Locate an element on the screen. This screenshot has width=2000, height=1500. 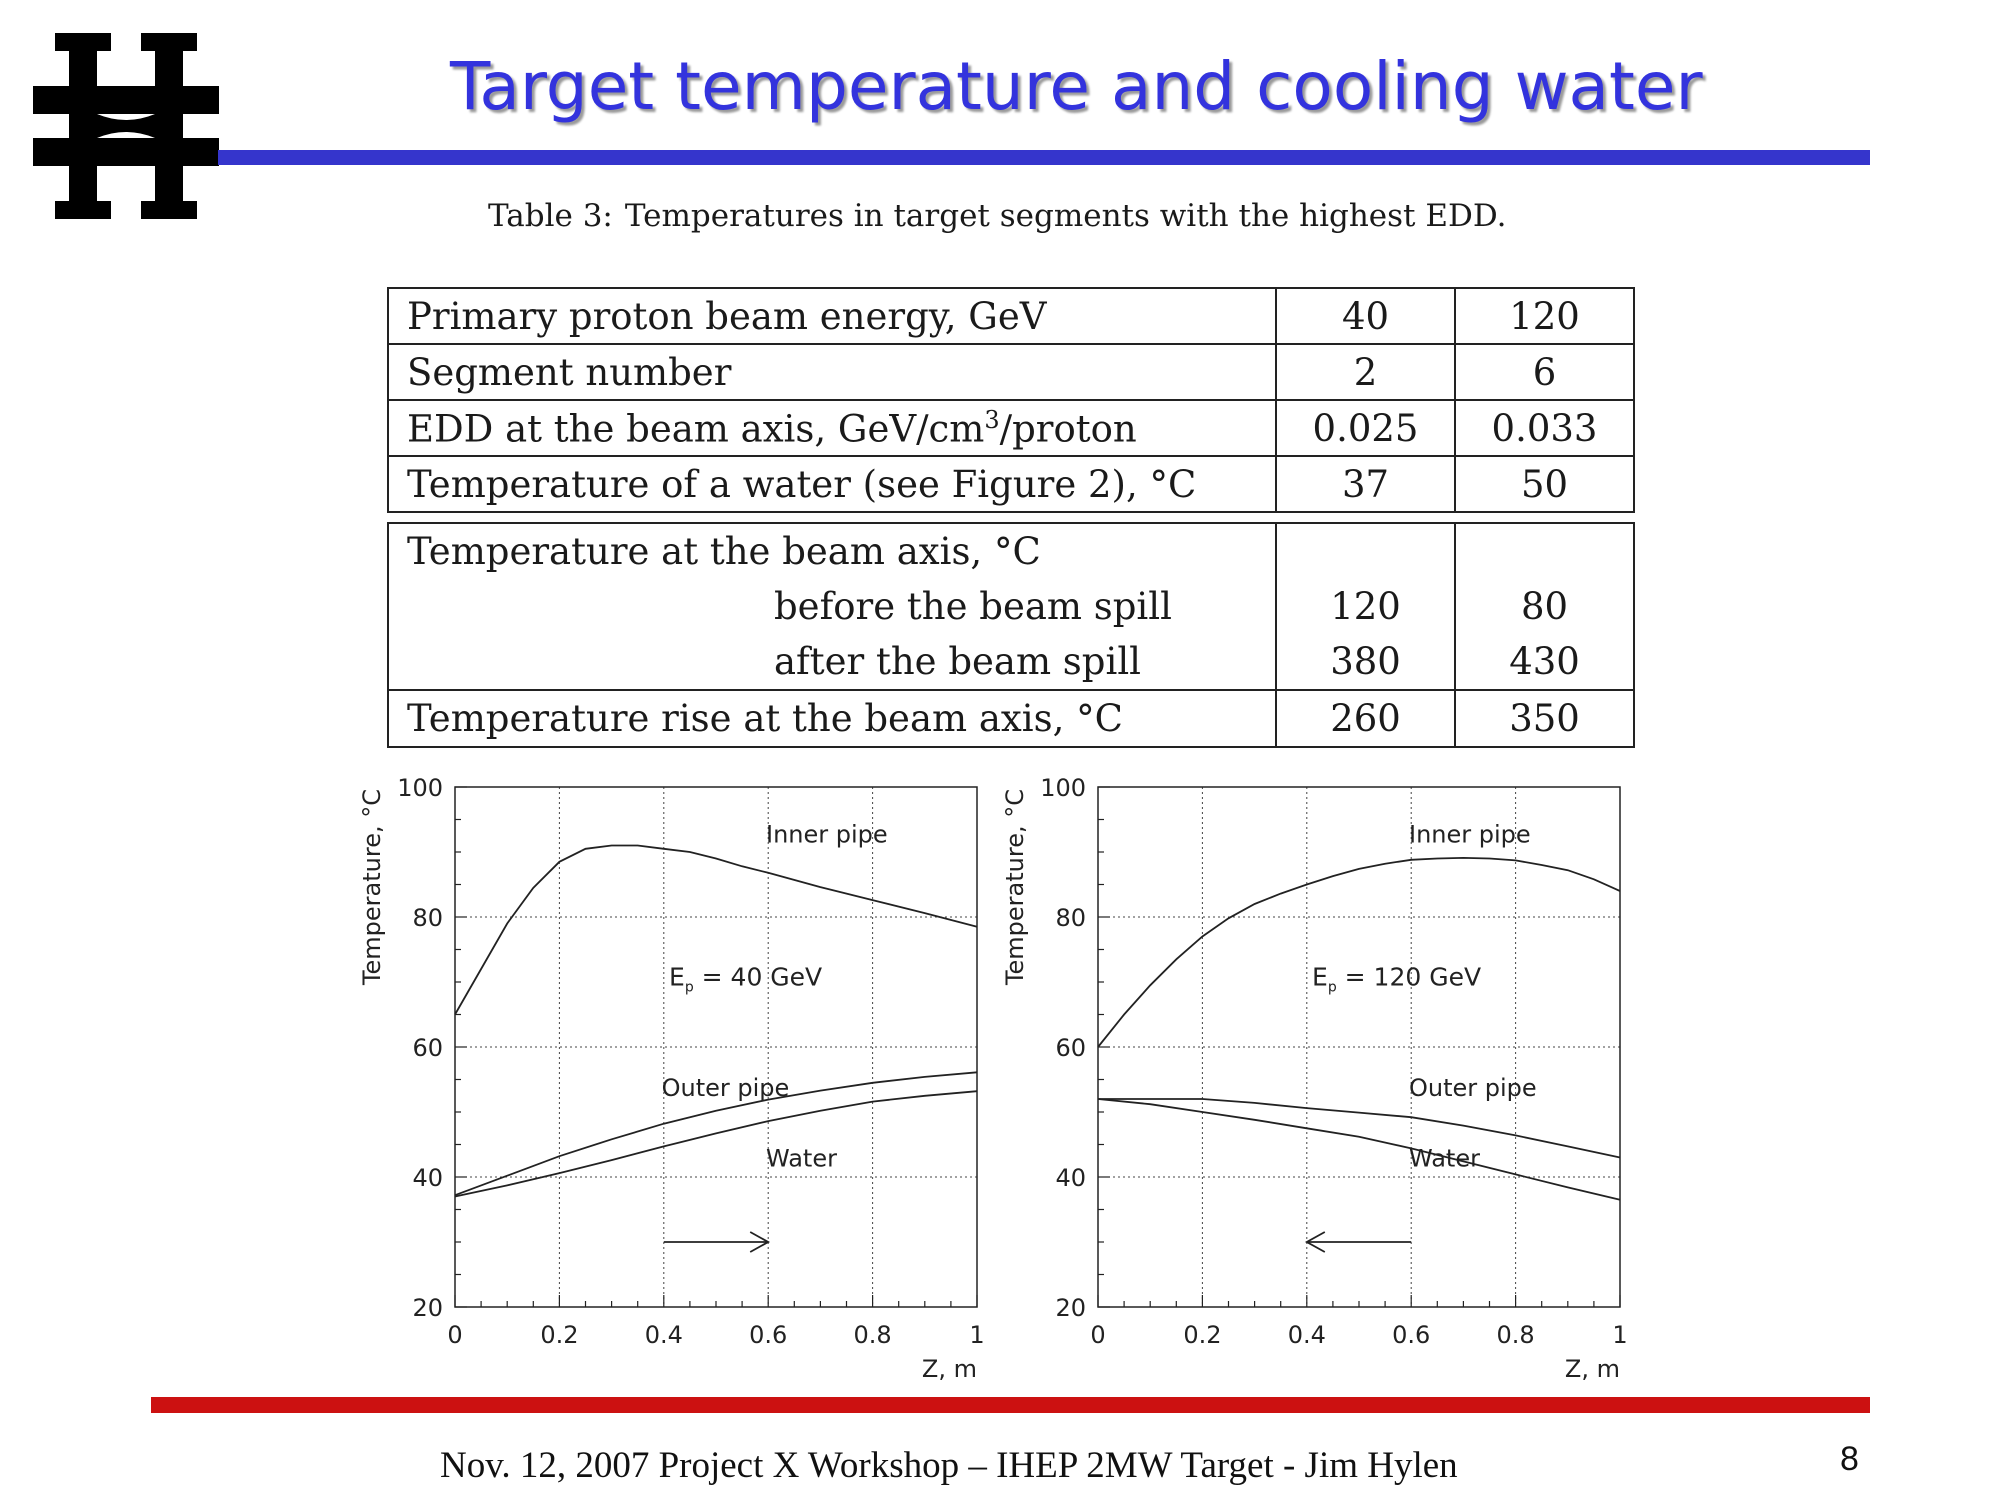
value-40gev: 40 is located at coordinates (1365, 316).